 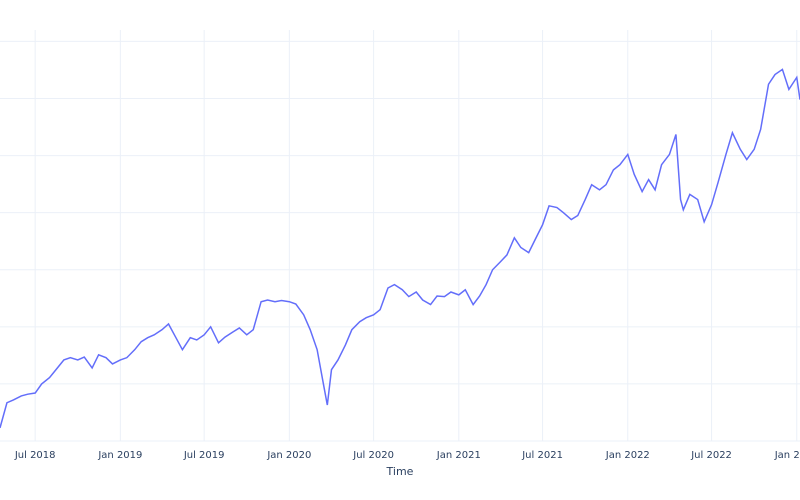 What do you see at coordinates (288, 455) in the screenshot?
I see `x-tick-label: Jan 2020` at bounding box center [288, 455].